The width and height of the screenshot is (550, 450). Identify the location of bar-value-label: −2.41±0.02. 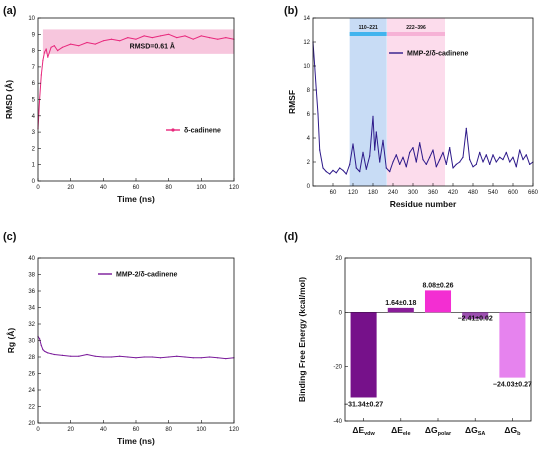
(475, 318).